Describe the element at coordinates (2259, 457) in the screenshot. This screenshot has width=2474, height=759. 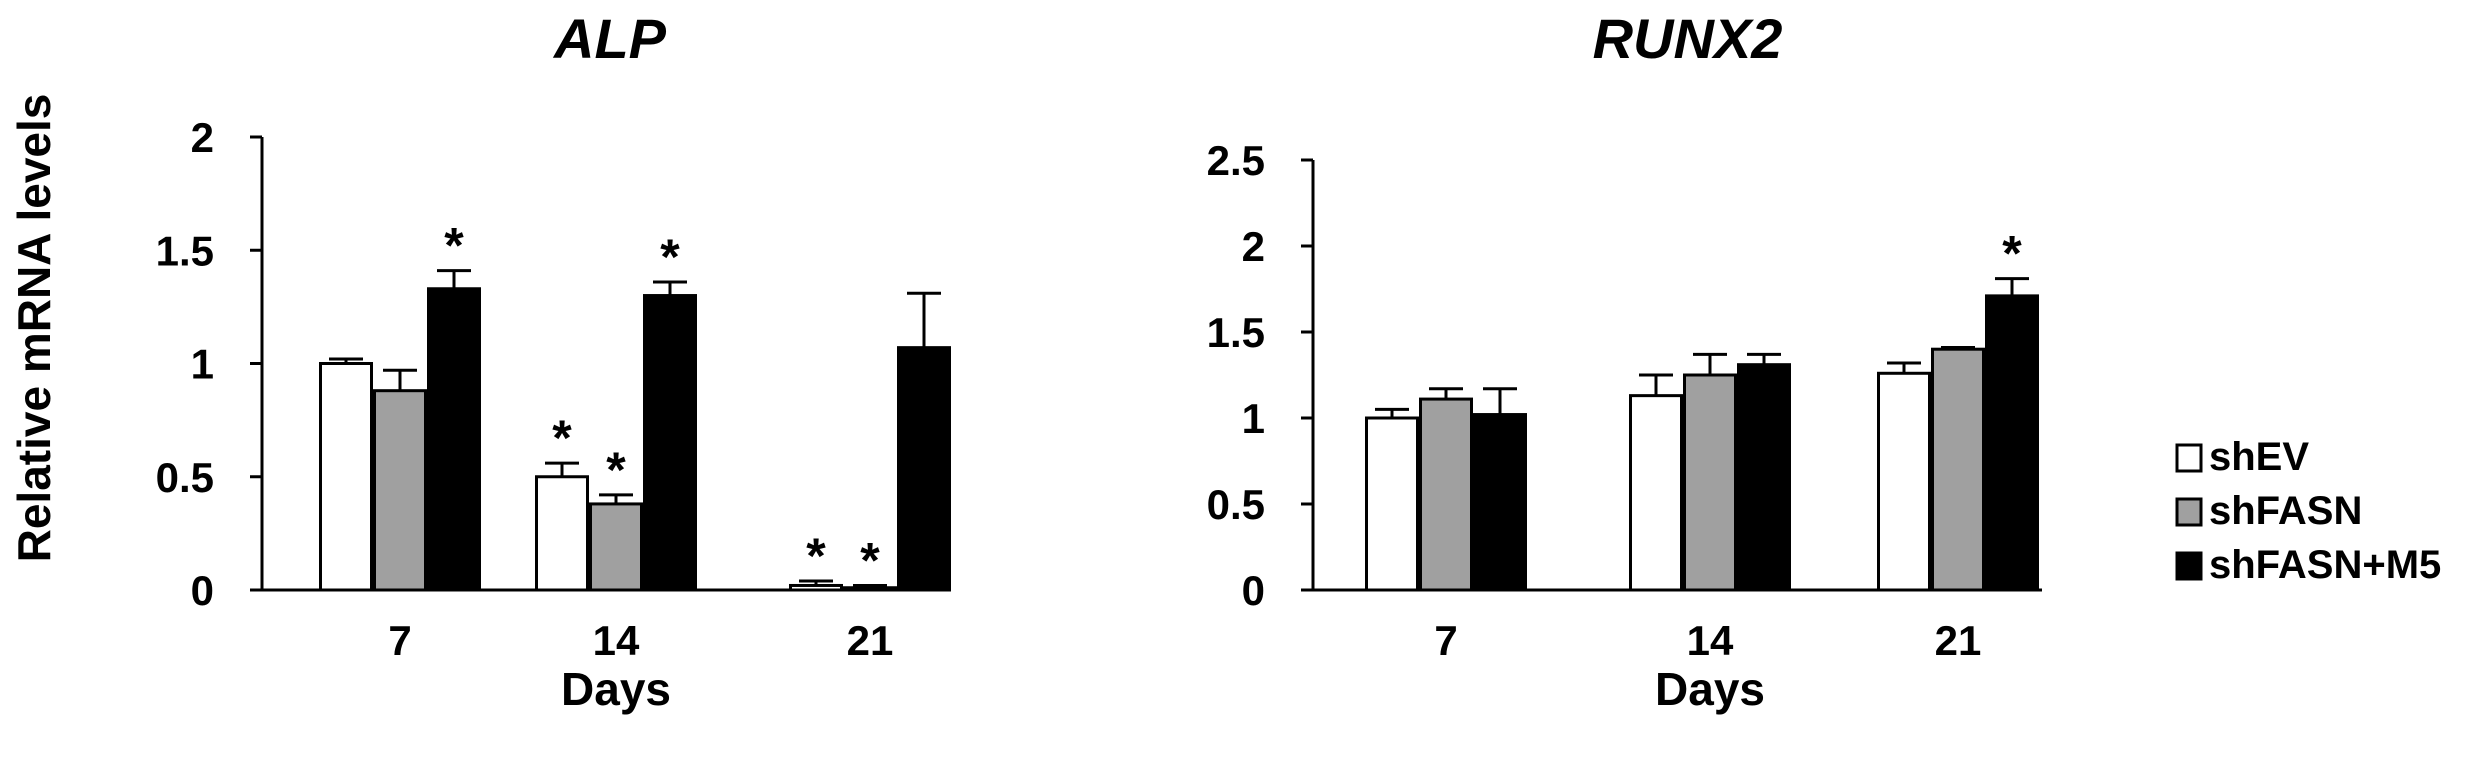
I see `legend-label-shev: shEV` at that location.